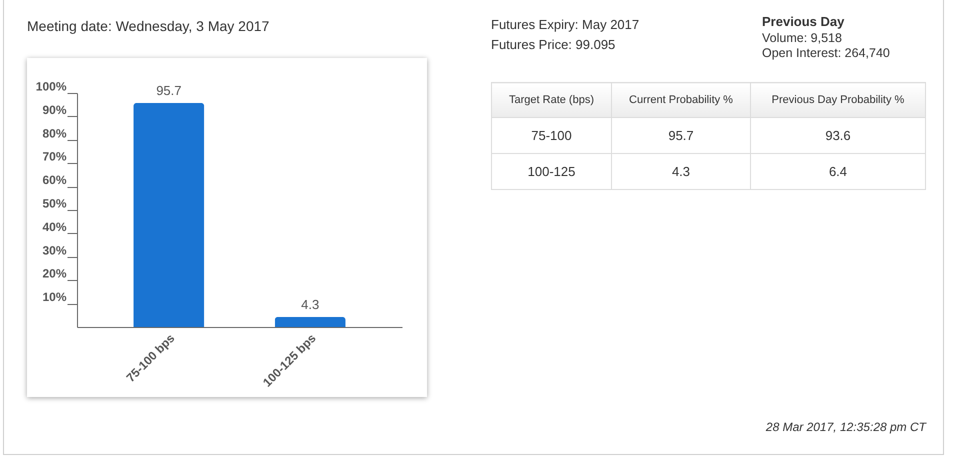 Image resolution: width=955 pixels, height=464 pixels. I want to click on text: Previous Day Probability %, so click(838, 100).